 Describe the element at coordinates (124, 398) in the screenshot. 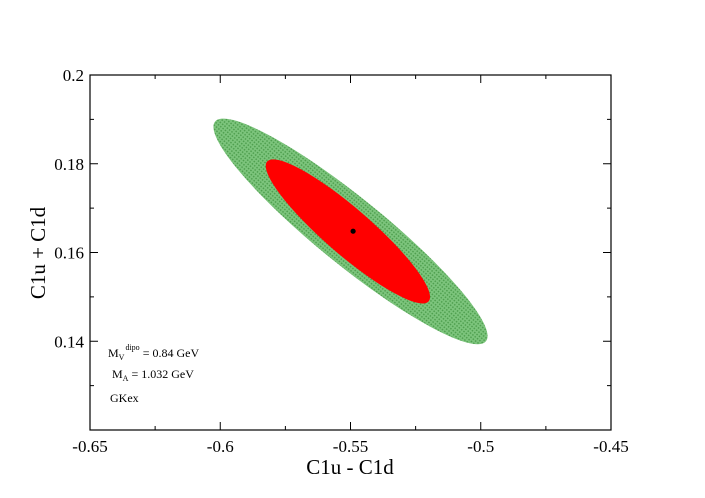

I see `annotation-gkex: GKex` at that location.